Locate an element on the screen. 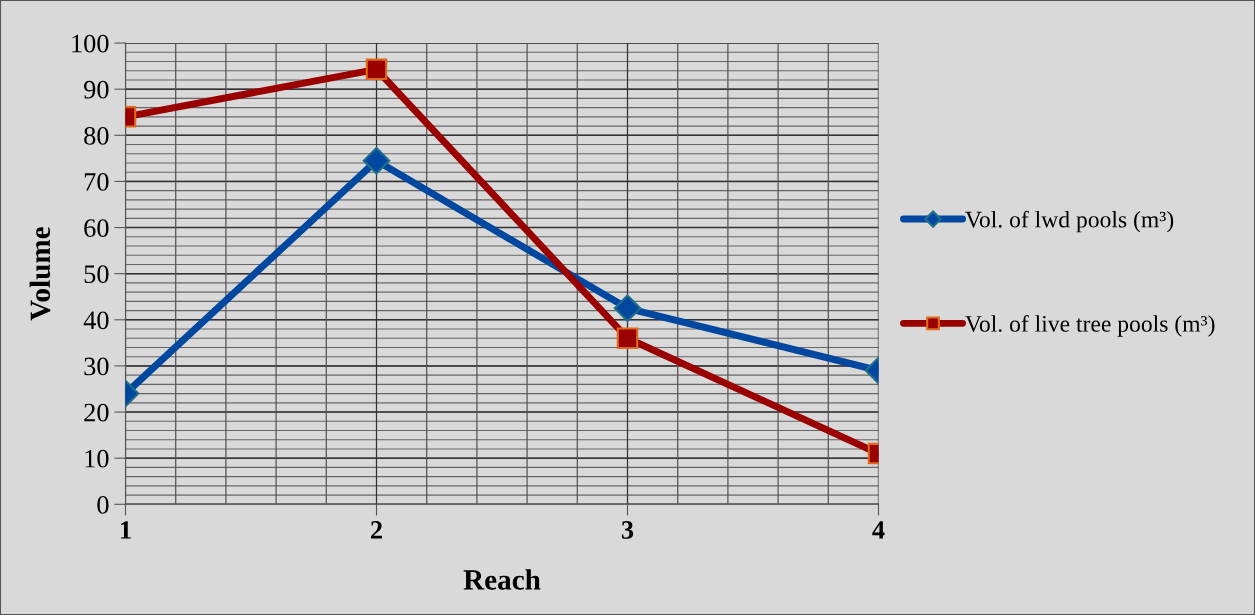 The height and width of the screenshot is (615, 1255). y-tick-label: 30 is located at coordinates (96, 366).